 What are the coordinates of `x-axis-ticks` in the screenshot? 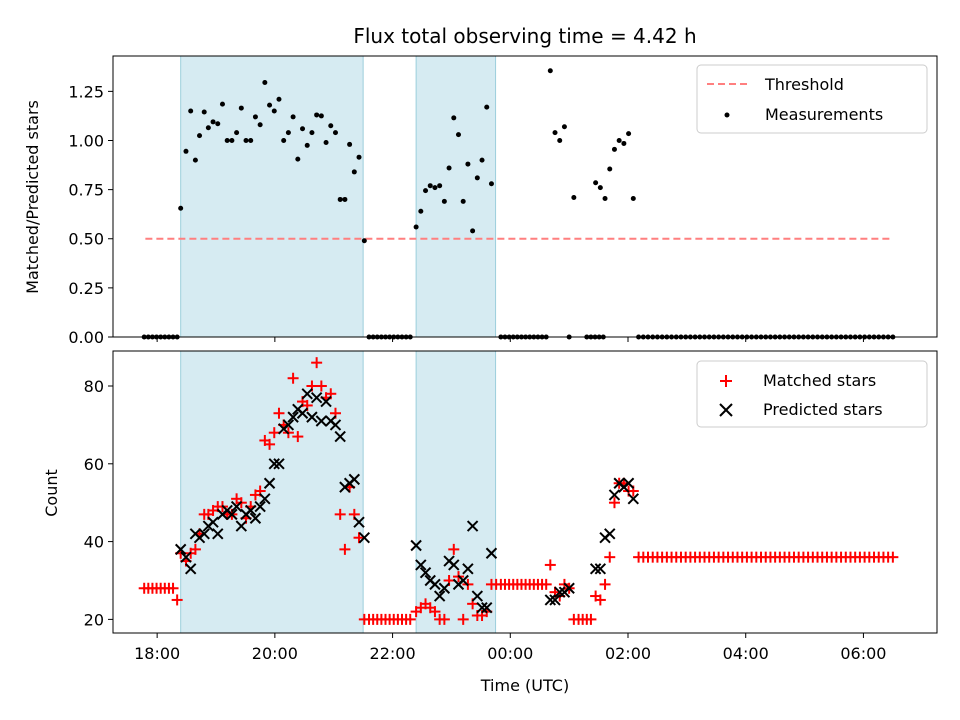 It's located at (510, 339).